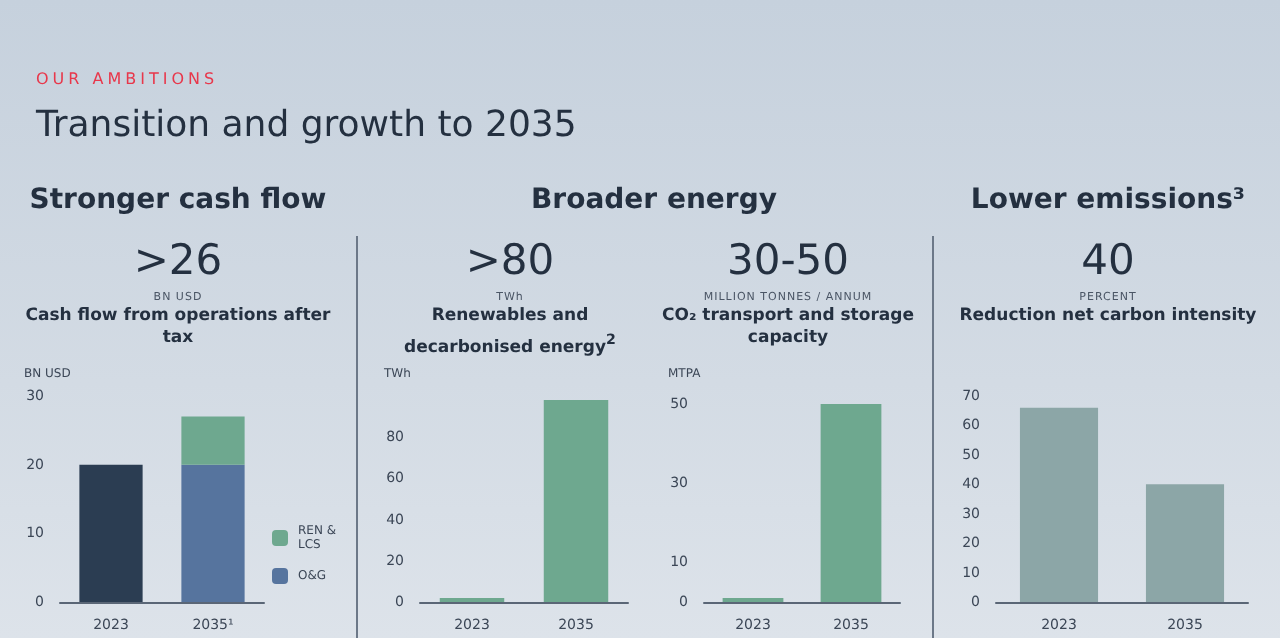 This screenshot has width=1280, height=638. Describe the element at coordinates (178, 200) in the screenshot. I see `text: Stronger cash flow` at that location.